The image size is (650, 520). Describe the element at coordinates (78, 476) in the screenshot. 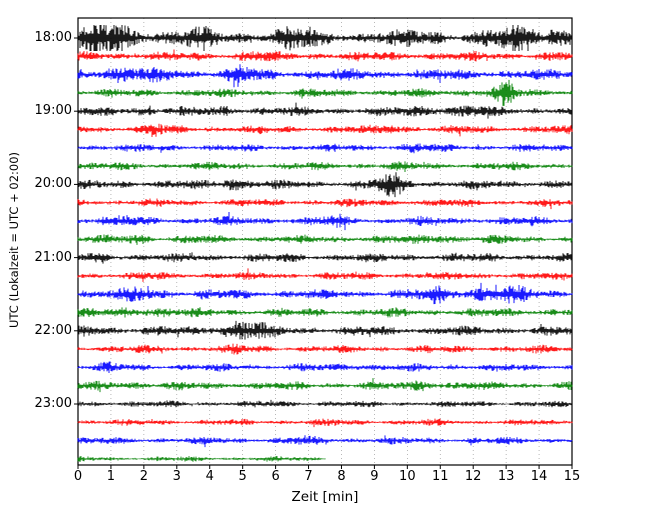

I see `x-tick-label: 0` at that location.